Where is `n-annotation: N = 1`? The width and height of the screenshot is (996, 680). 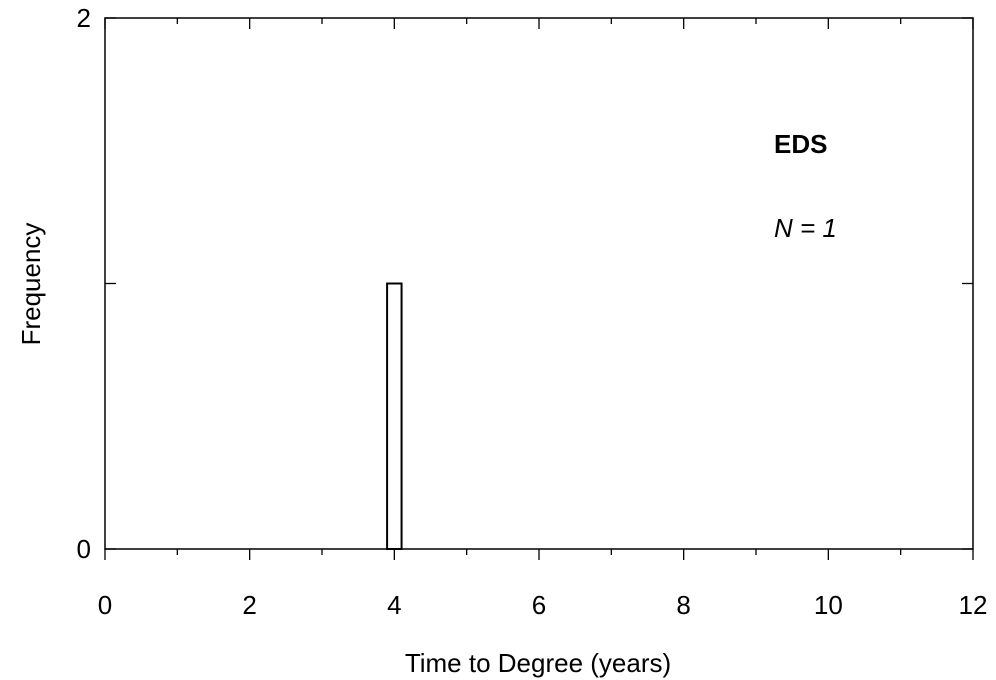 n-annotation: N = 1 is located at coordinates (805, 228).